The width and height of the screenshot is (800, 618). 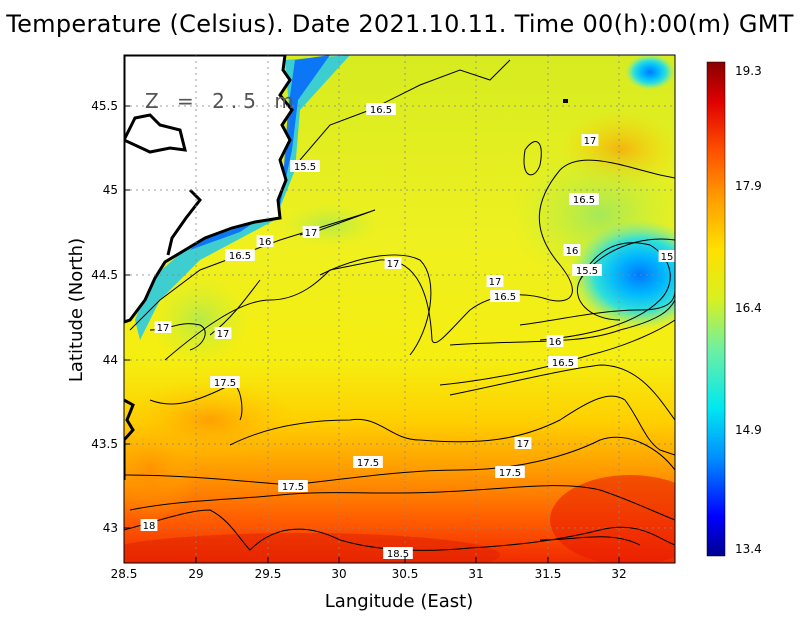 What do you see at coordinates (548, 574) in the screenshot?
I see `x-tick-label: 31.5` at bounding box center [548, 574].